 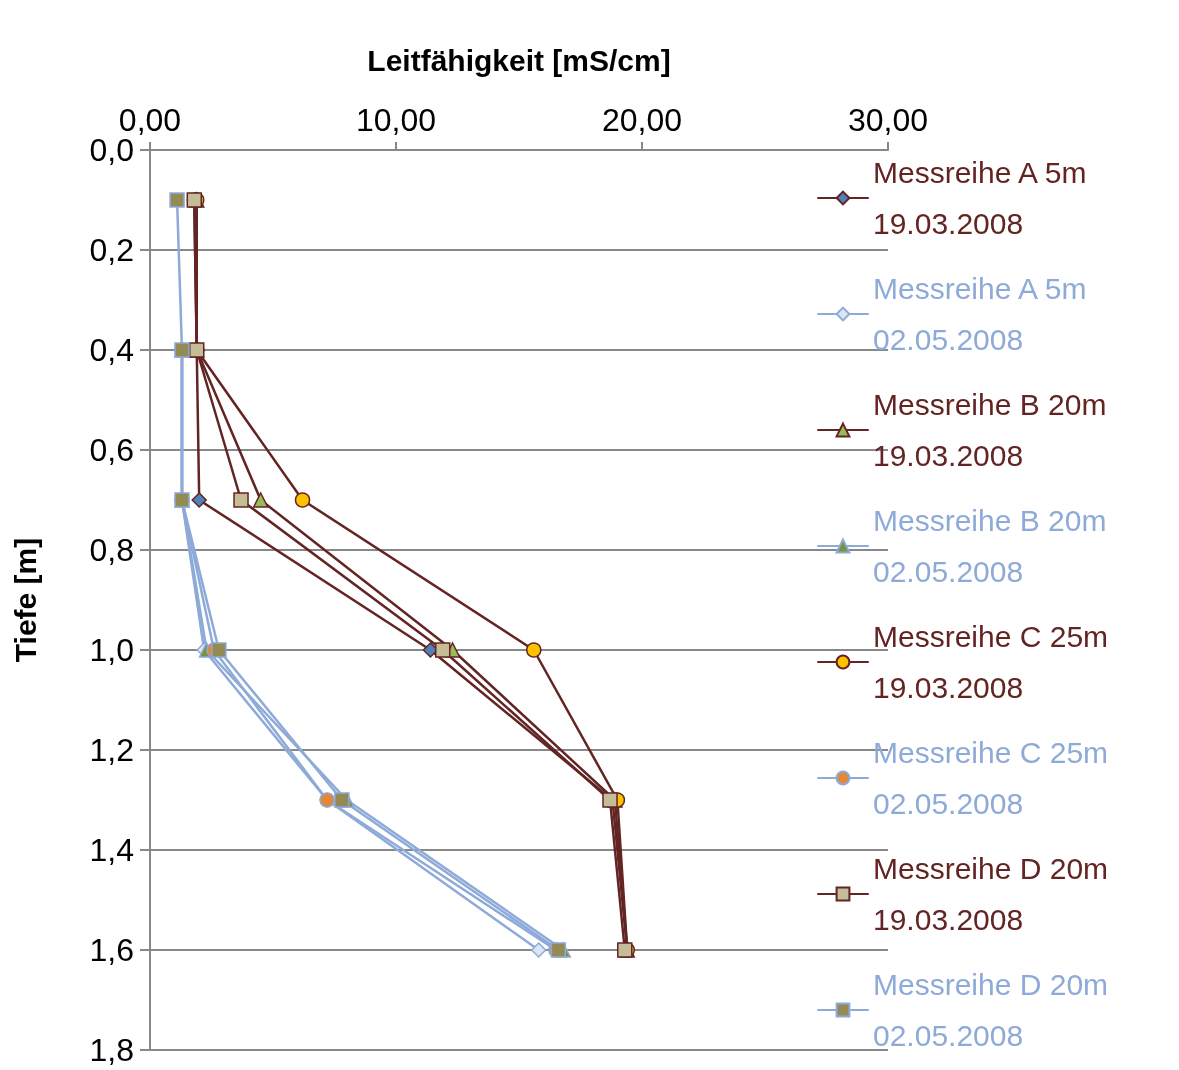 What do you see at coordinates (995, 778) in the screenshot?
I see `legend-label: Messreihe C 25m 02.05.2008` at bounding box center [995, 778].